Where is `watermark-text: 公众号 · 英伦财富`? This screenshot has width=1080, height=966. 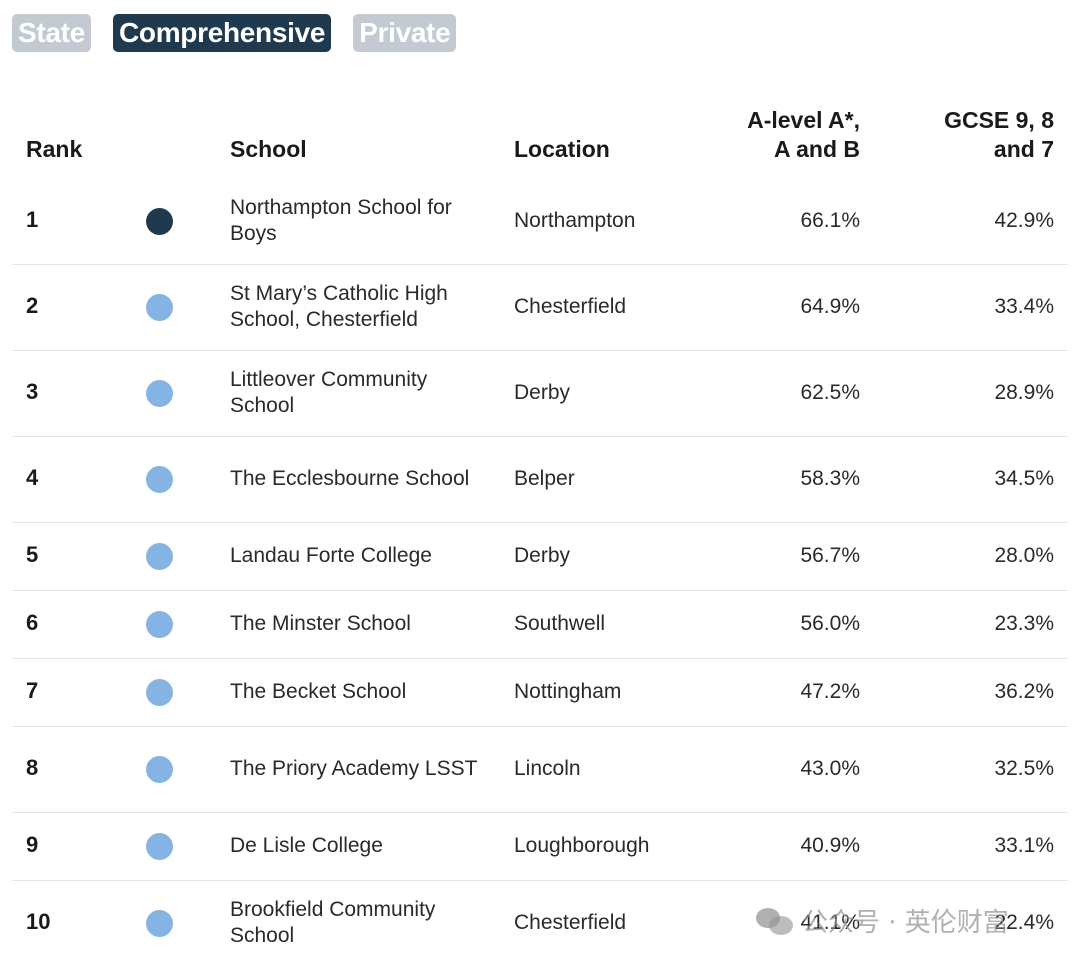 watermark-text: 公众号 · 英伦财富 is located at coordinates (905, 923).